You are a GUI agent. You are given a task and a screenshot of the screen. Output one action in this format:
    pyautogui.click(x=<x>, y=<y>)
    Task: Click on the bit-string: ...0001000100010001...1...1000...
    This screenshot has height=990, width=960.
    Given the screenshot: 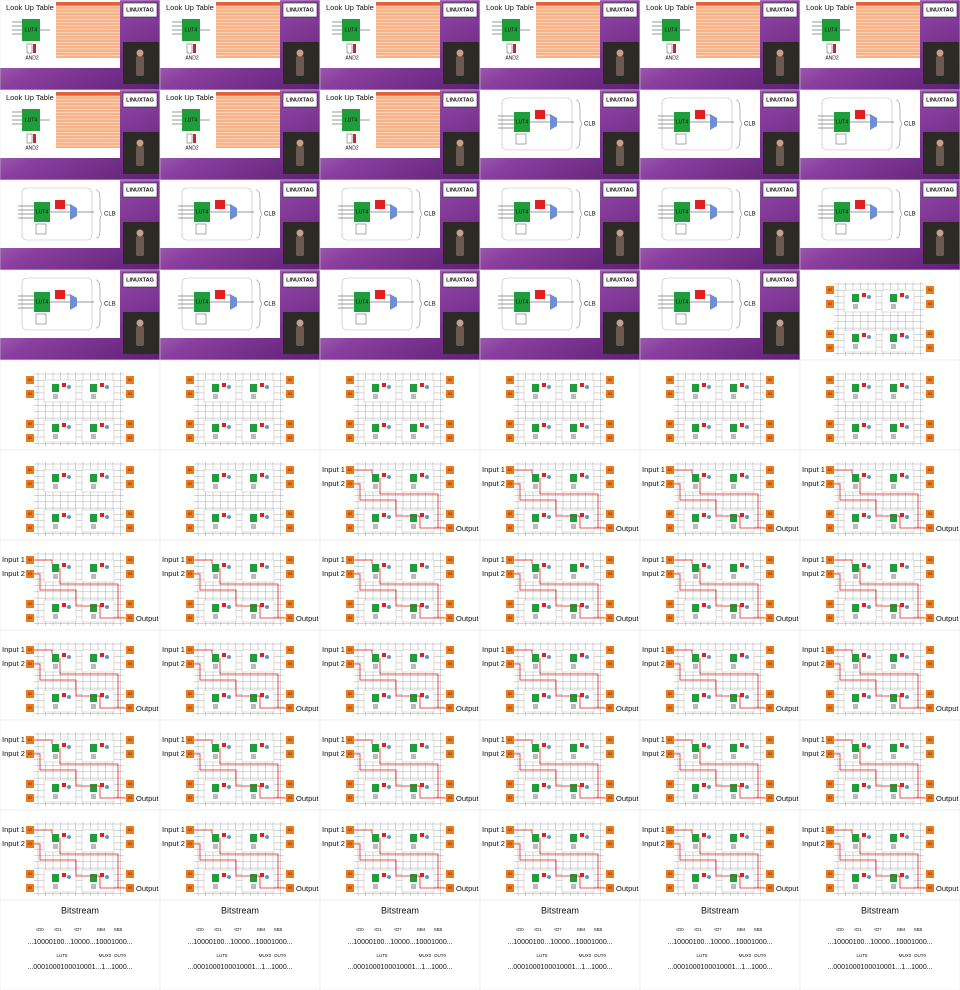 What is the action you would take?
    pyautogui.click(x=719, y=967)
    